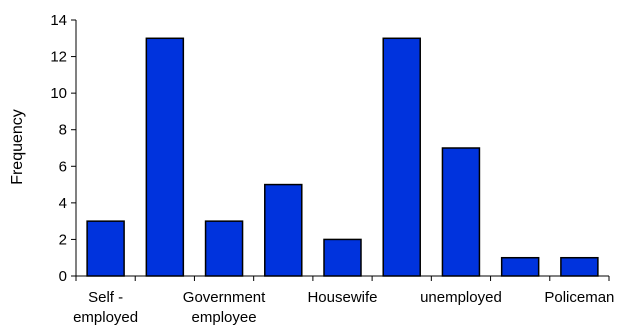 Image resolution: width=623 pixels, height=334 pixels. I want to click on x-category-label-line1: Housewife, so click(342, 297).